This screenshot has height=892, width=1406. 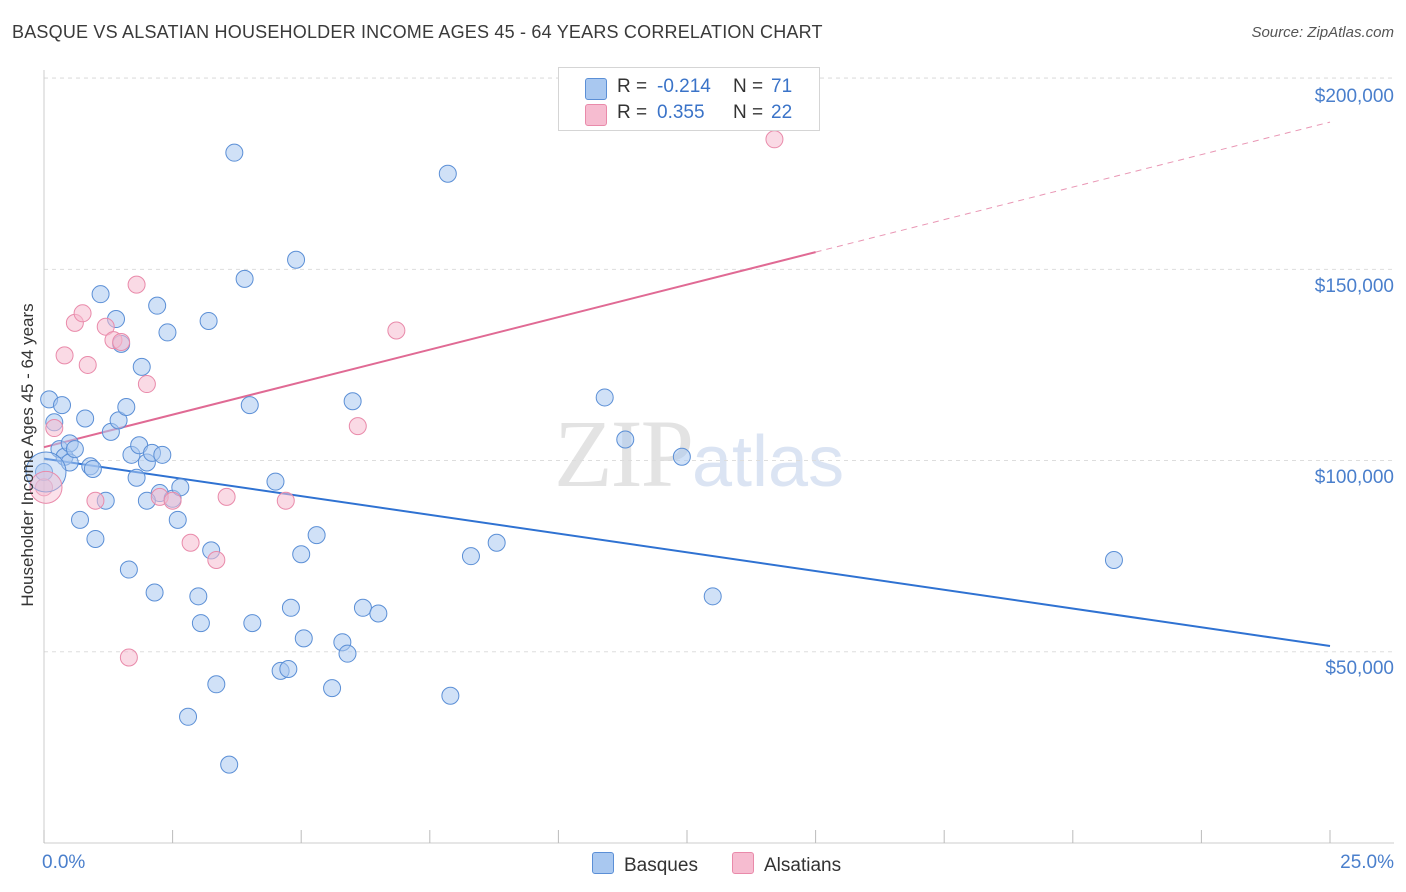 I want to click on y-tick-50000: $50,000, so click(x=1359, y=668).